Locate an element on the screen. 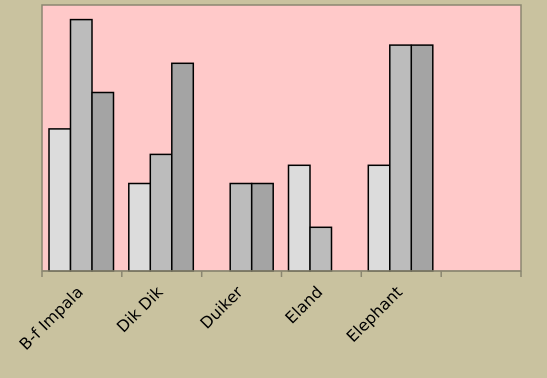 Image resolution: width=547 pixels, height=378 pixels. x-axis is located at coordinates (281, 273).